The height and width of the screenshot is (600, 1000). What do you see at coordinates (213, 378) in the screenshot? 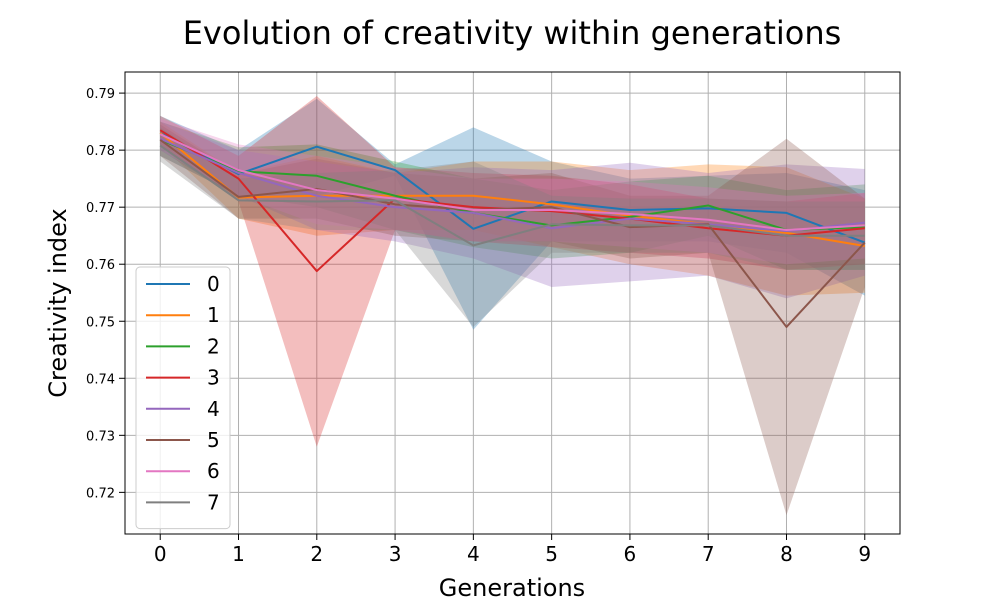
I see `legend-label-3: 3` at bounding box center [213, 378].